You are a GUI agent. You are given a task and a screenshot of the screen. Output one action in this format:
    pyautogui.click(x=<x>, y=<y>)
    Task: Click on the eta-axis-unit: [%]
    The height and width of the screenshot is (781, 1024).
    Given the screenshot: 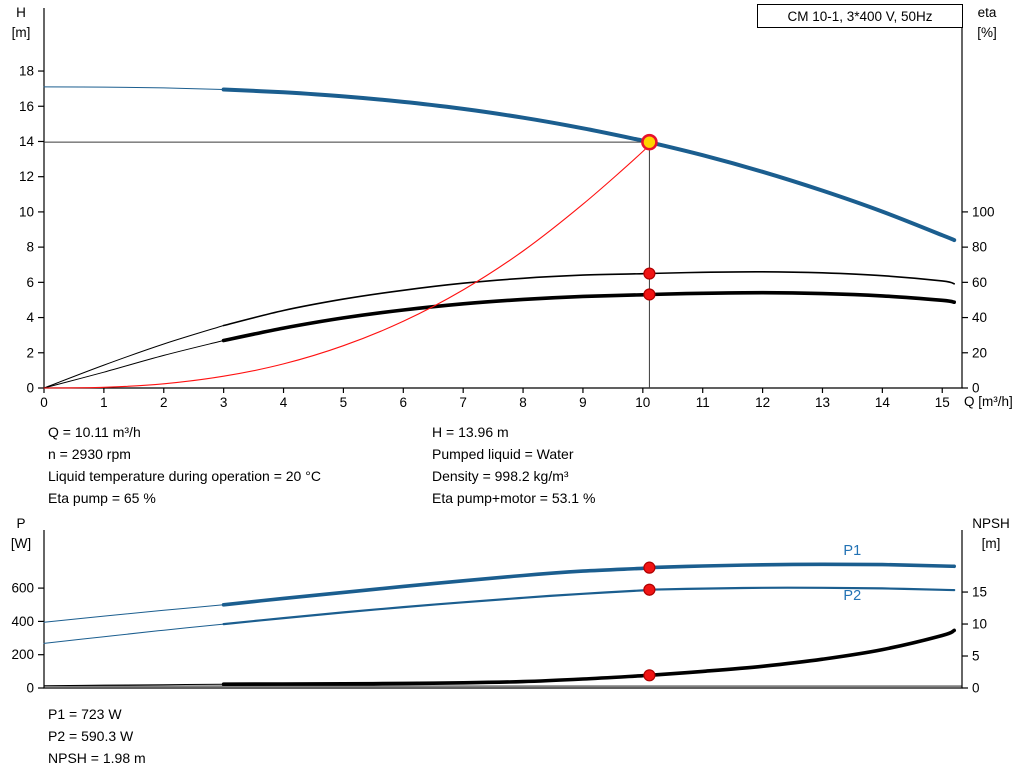 What is the action you would take?
    pyautogui.click(x=987, y=32)
    